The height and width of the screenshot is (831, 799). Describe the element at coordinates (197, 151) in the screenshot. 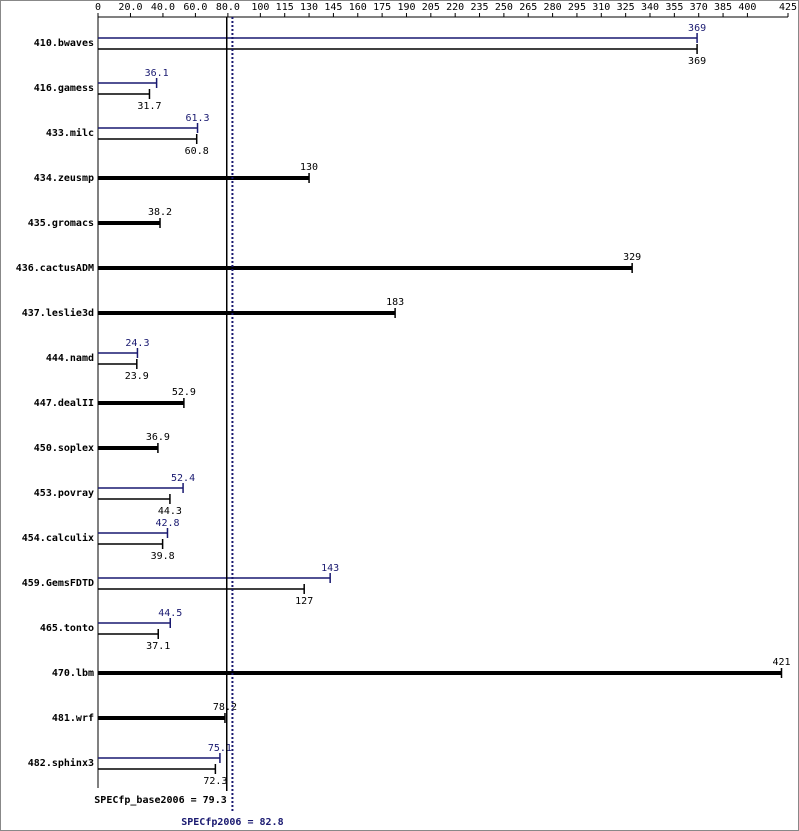

I see `value-label: 60.8` at that location.